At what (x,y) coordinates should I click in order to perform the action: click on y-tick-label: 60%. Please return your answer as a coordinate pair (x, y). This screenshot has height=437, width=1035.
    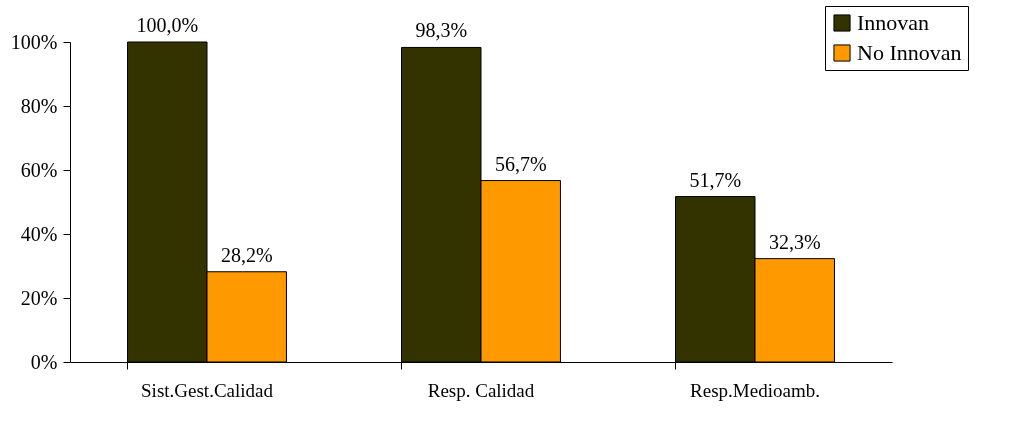
    Looking at the image, I should click on (39, 169).